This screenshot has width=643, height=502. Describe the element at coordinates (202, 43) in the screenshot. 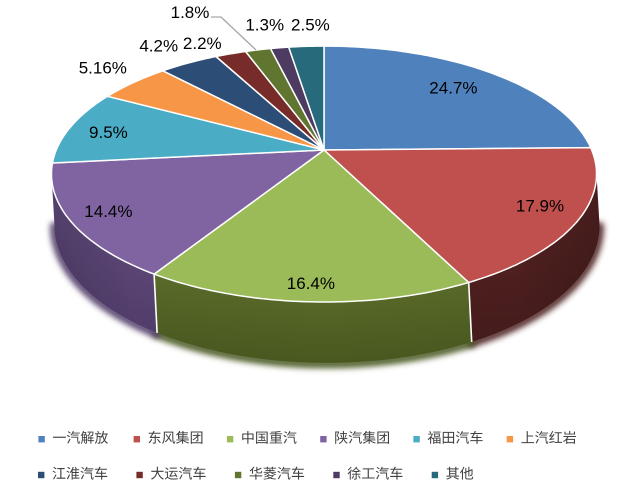

I see `svg-text: 2.2%` at that location.